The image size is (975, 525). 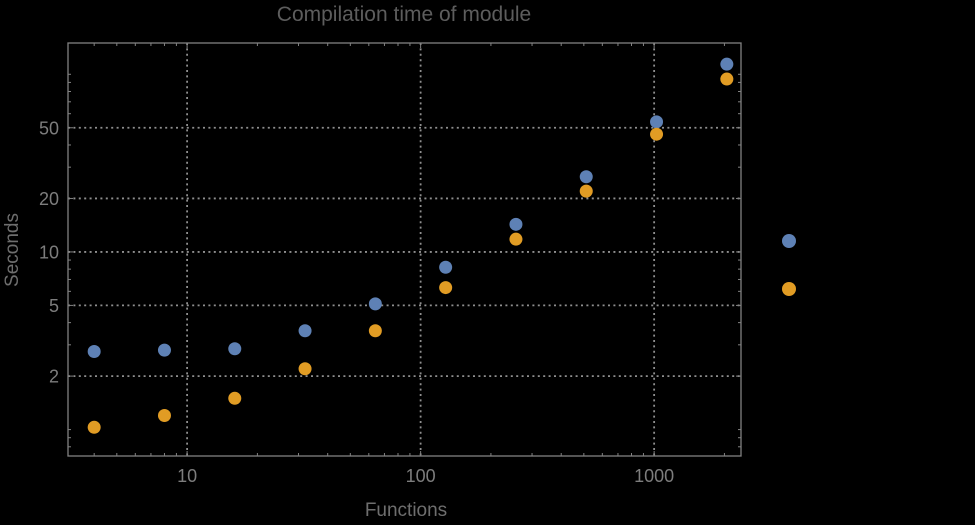 I want to click on y-tick-label: 20, so click(x=49, y=199).